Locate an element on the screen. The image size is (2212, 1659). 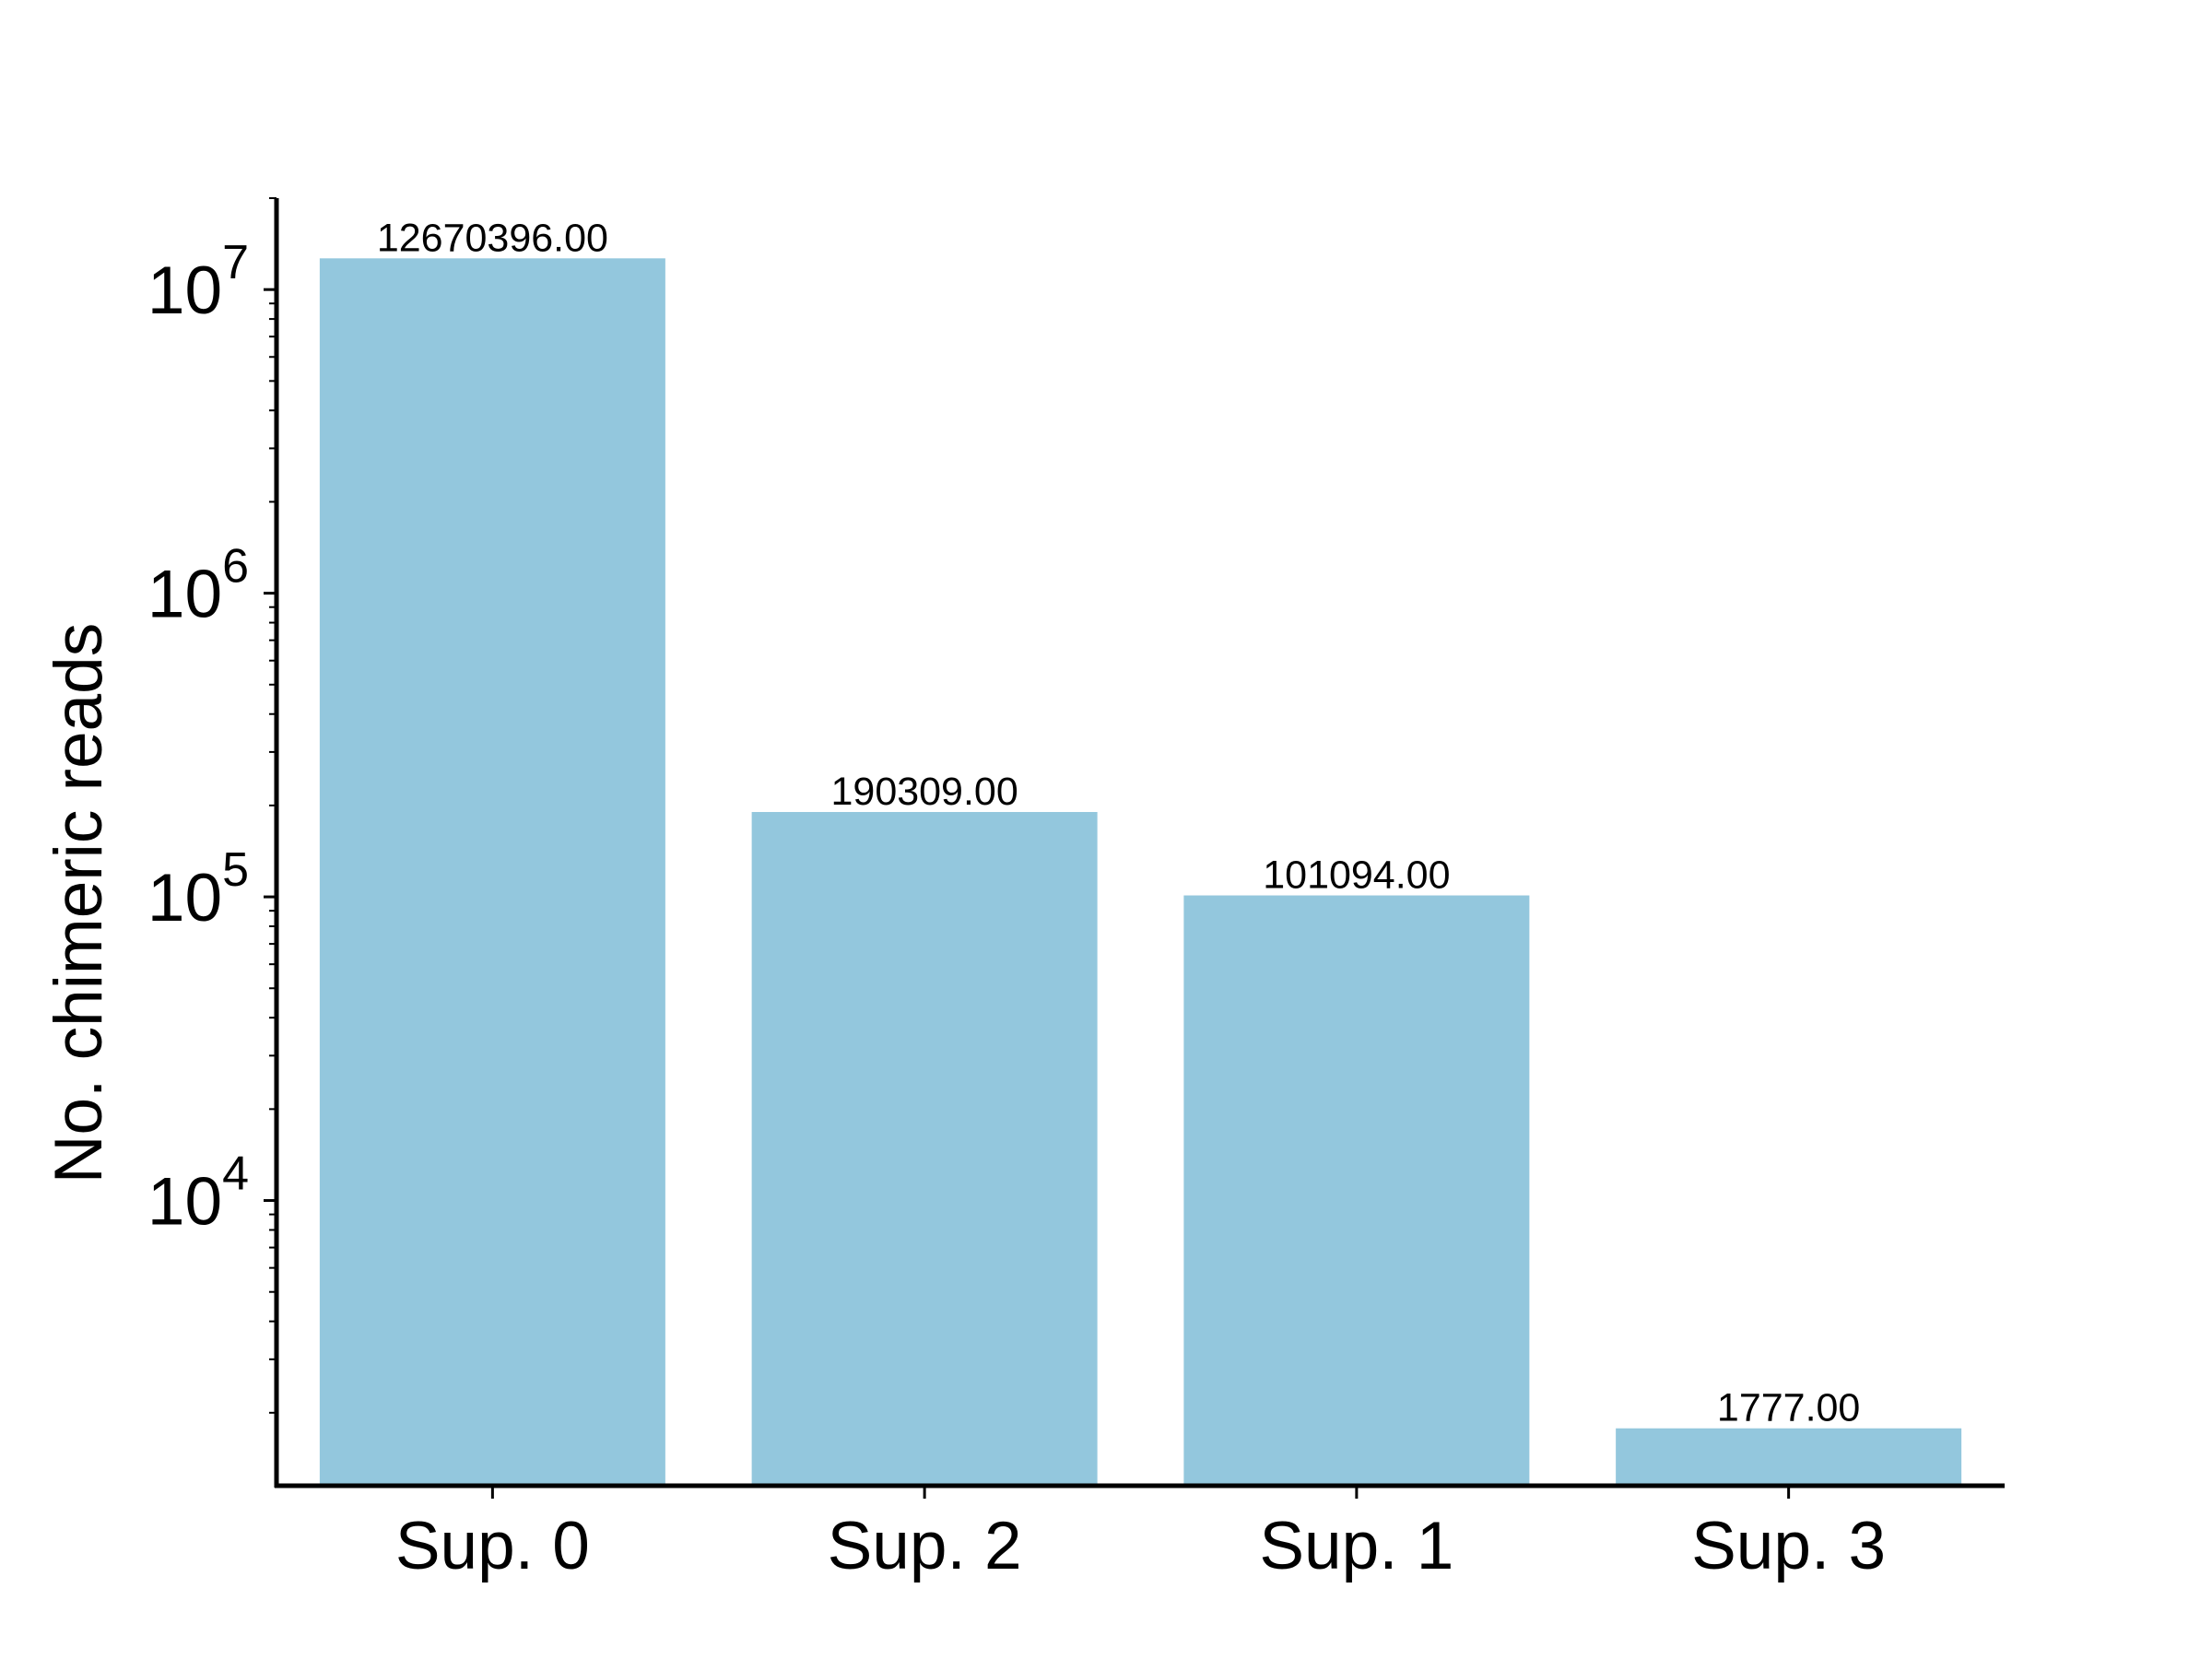
x-tick-label: Sup. 1 is located at coordinates (1356, 1546).